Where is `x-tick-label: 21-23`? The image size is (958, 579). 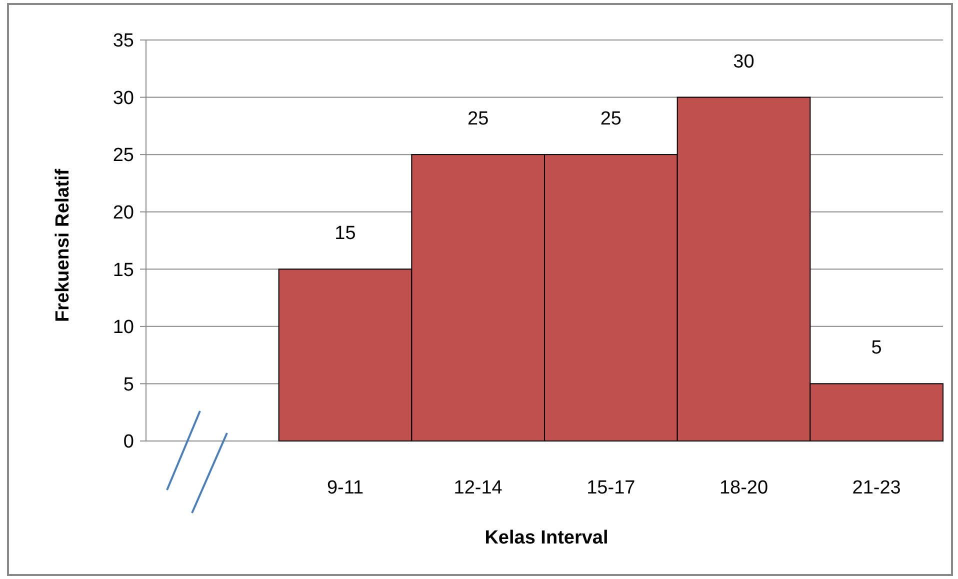 x-tick-label: 21-23 is located at coordinates (876, 488).